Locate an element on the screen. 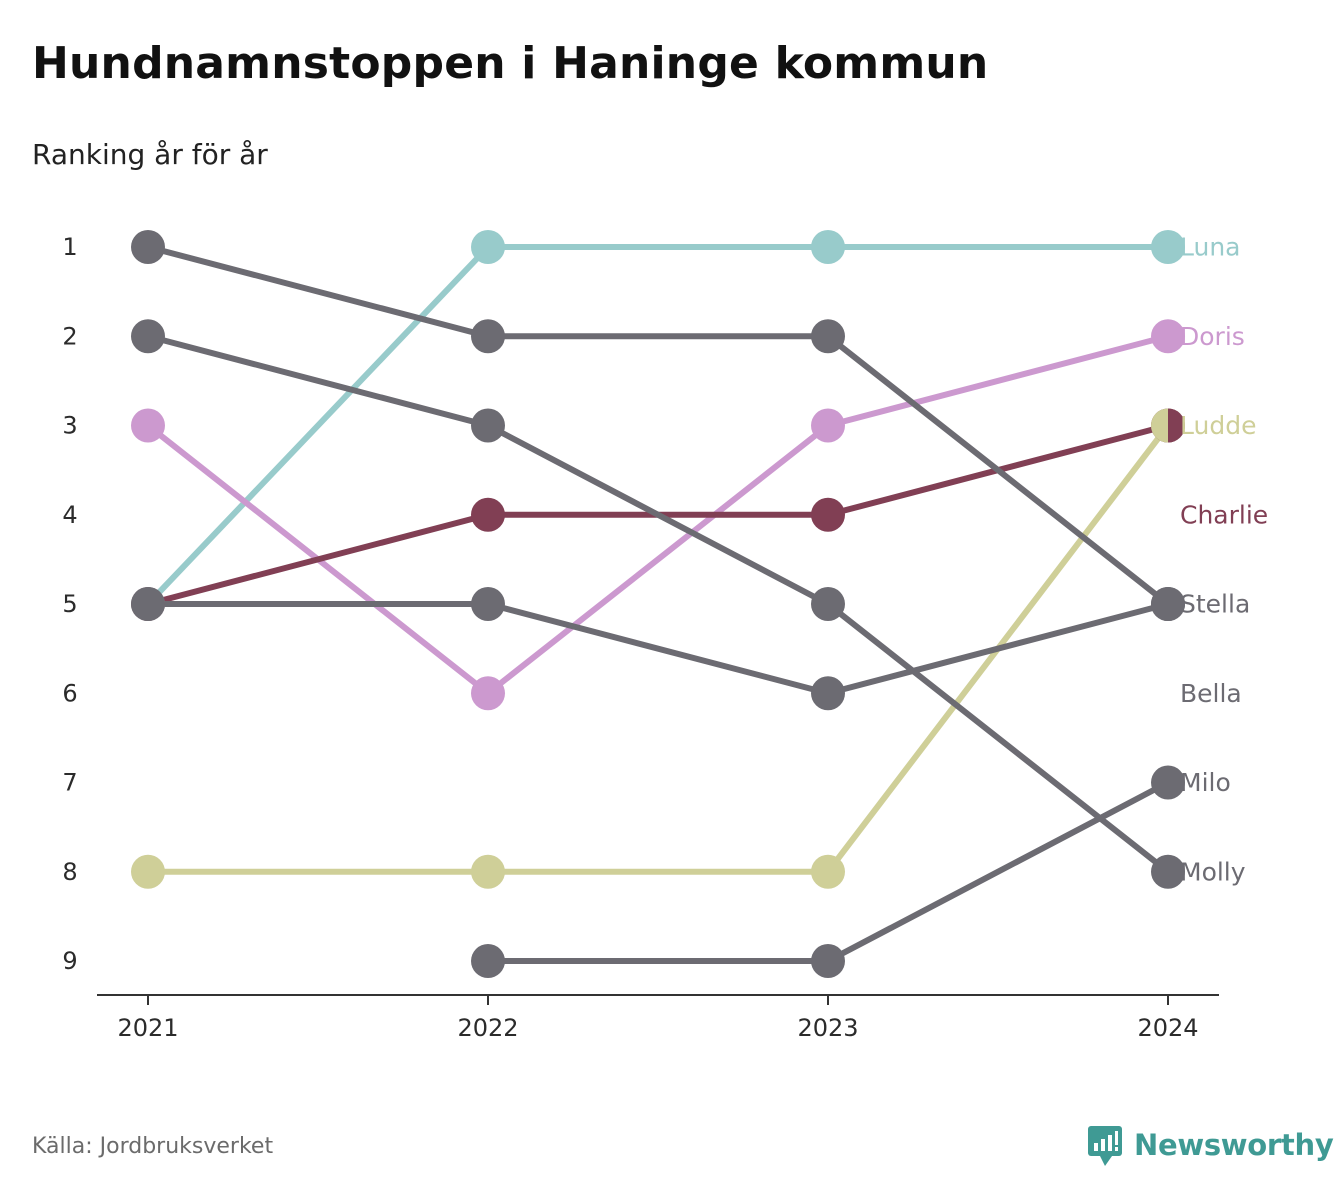 This screenshot has height=1198, width=1340. series-label-molly: Molly is located at coordinates (1213, 871).